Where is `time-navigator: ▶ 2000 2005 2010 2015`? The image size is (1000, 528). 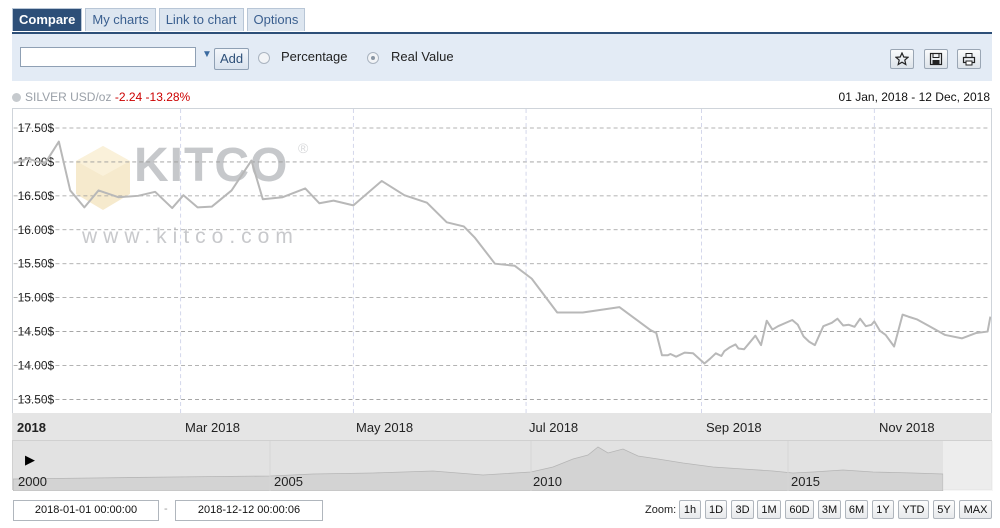
time-navigator: ▶ 2000 2005 2010 2015 is located at coordinates (502, 465).